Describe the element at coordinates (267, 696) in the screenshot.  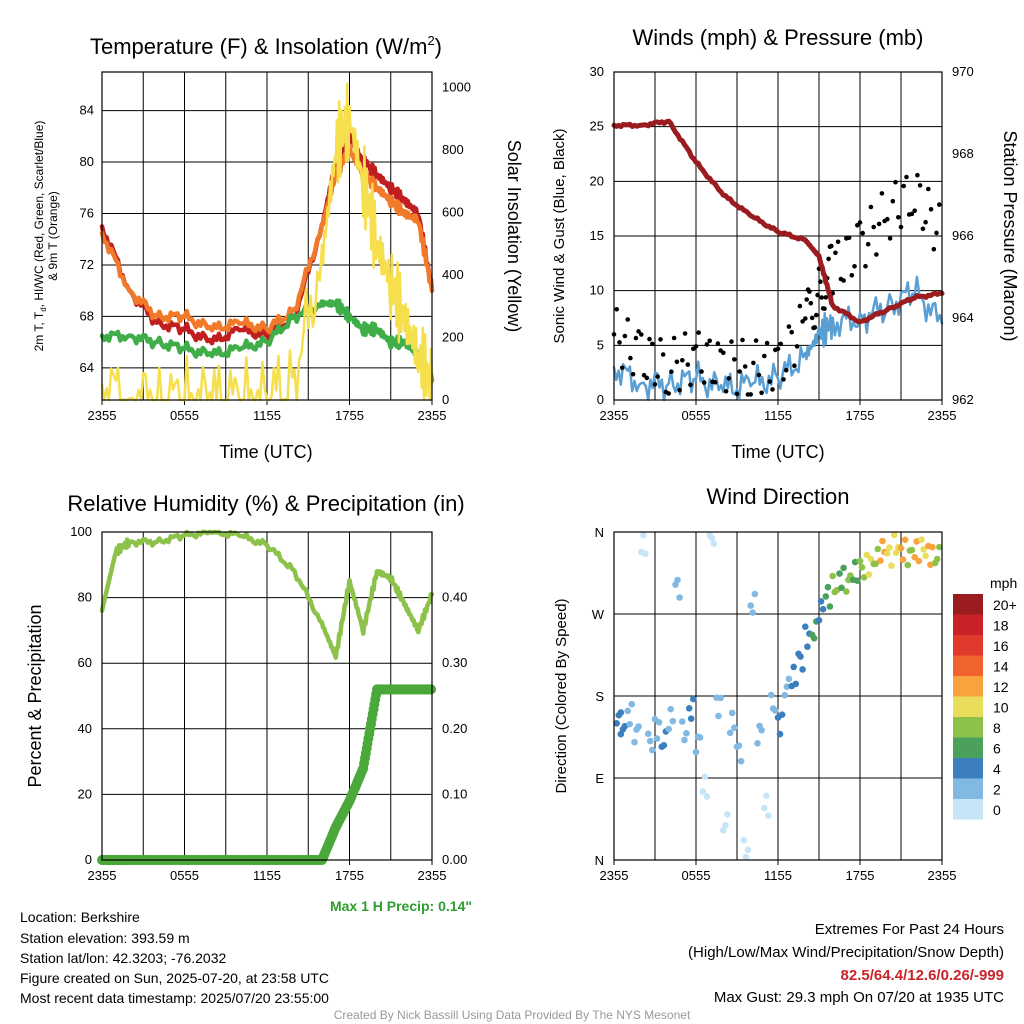
I see `plot-frame` at that location.